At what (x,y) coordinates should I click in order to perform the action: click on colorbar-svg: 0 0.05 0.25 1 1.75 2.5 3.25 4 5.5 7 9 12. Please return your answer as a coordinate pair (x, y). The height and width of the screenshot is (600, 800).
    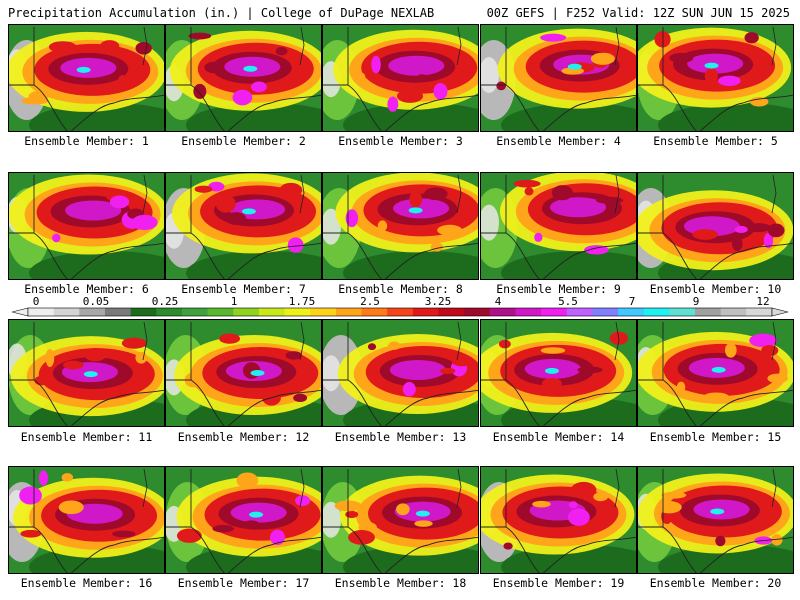
    Looking at the image, I should click on (400, 306).